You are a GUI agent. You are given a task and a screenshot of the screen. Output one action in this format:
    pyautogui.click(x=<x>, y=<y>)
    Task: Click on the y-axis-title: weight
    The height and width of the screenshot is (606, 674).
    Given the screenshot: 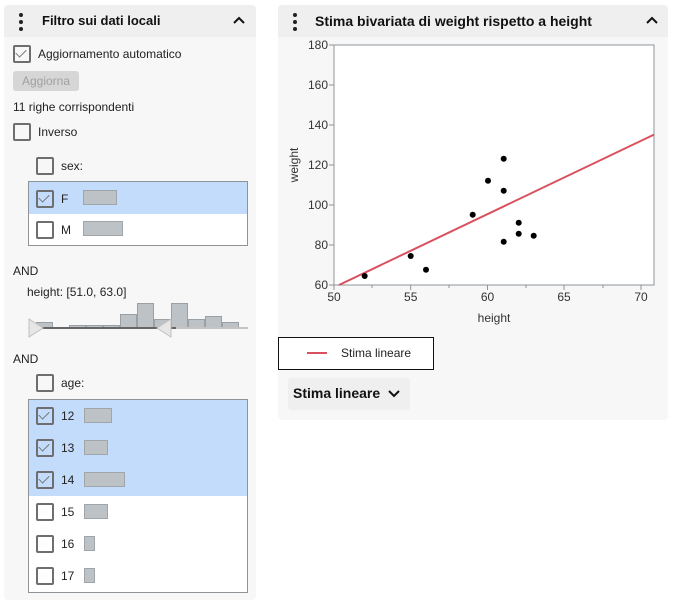 What is the action you would take?
    pyautogui.click(x=294, y=165)
    